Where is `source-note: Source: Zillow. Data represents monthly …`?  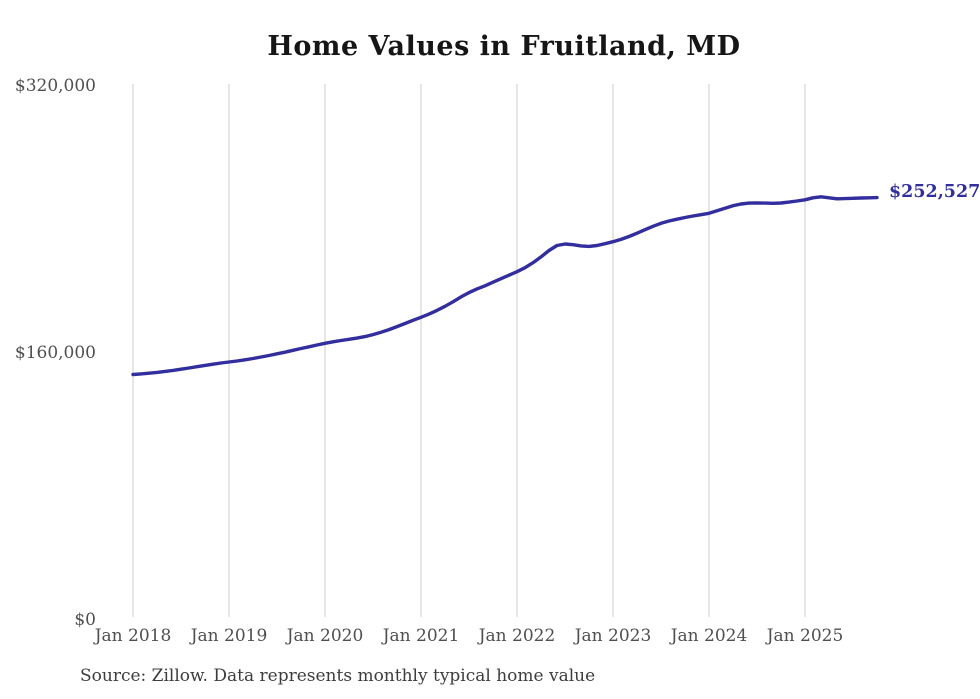
source-note: Source: Zillow. Data represents monthly … is located at coordinates (338, 676).